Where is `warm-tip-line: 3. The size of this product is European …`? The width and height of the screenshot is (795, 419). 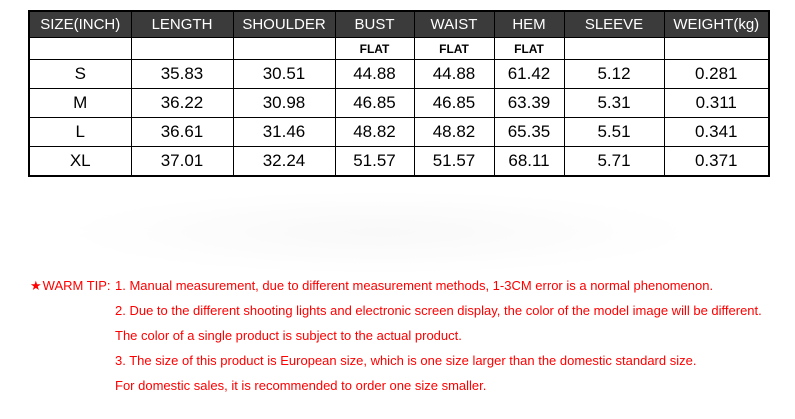
warm-tip-line: 3. The size of this product is European … is located at coordinates (406, 360).